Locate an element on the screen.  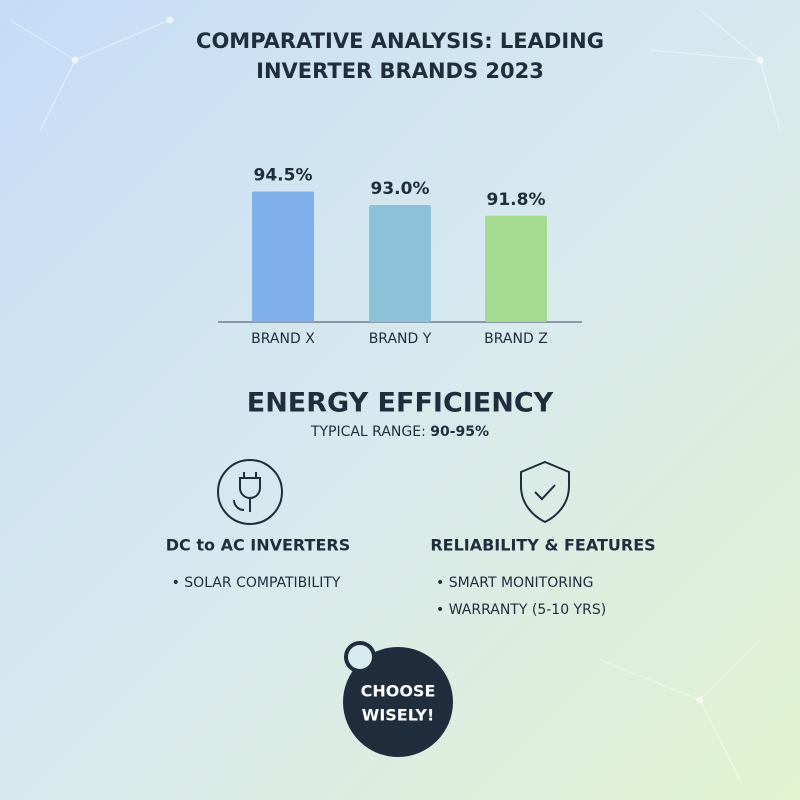
plug-icon is located at coordinates (250, 492).